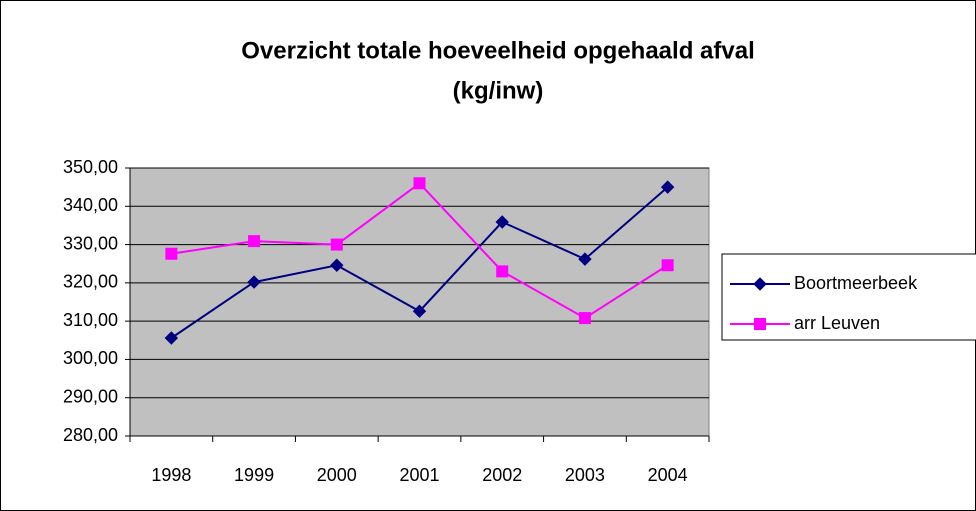 Image resolution: width=976 pixels, height=511 pixels. Describe the element at coordinates (856, 283) in the screenshot. I see `legend-label: Boortmeerbeek` at that location.